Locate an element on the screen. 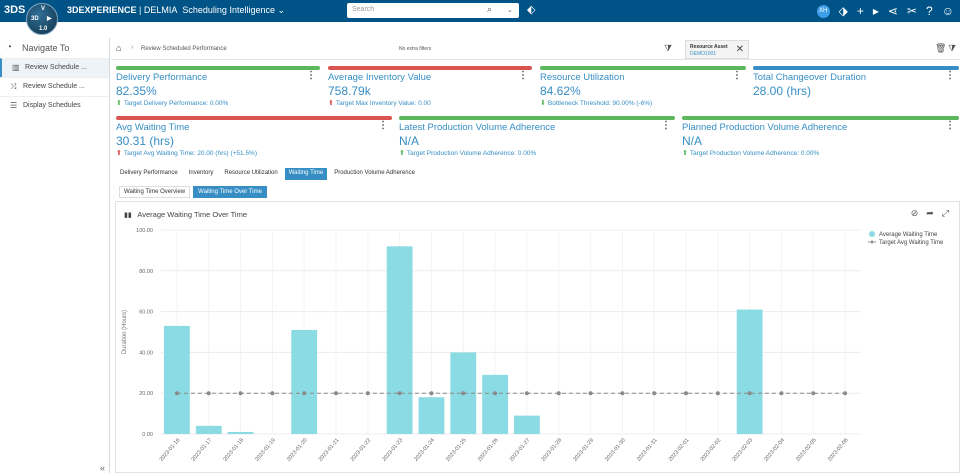 The image size is (960, 474). x-tick-label: 2023-02-06 is located at coordinates (838, 449).